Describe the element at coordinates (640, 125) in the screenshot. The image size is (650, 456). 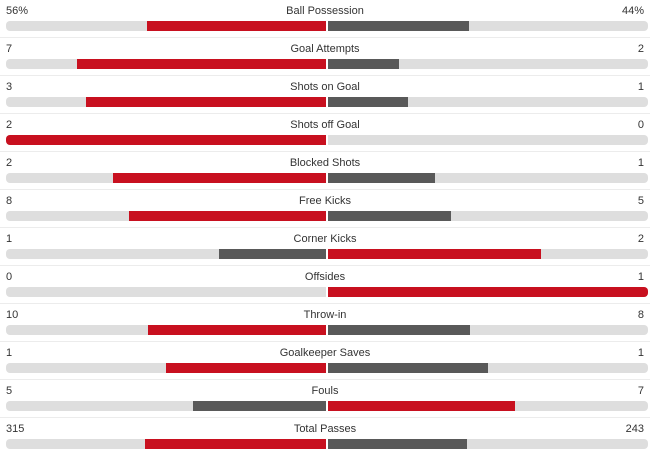
I see `away-value: 0` at that location.